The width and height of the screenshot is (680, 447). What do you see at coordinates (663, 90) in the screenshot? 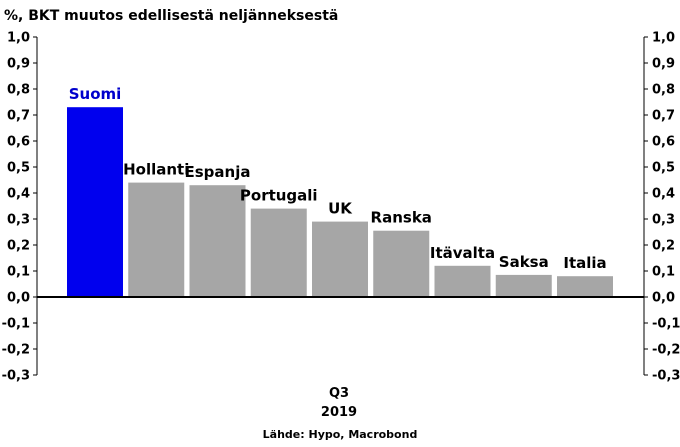
I see `y-tick-label-right: 0,8` at bounding box center [663, 90].